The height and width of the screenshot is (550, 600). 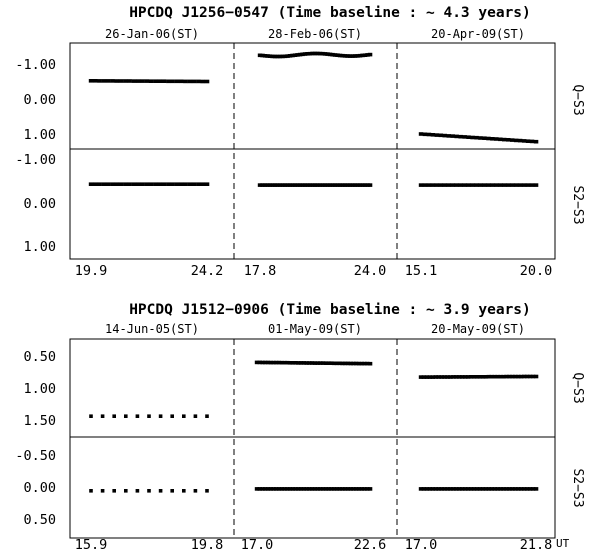 I want to click on panel-2-row-1-ytick-2: 1.00, so click(x=39, y=389).